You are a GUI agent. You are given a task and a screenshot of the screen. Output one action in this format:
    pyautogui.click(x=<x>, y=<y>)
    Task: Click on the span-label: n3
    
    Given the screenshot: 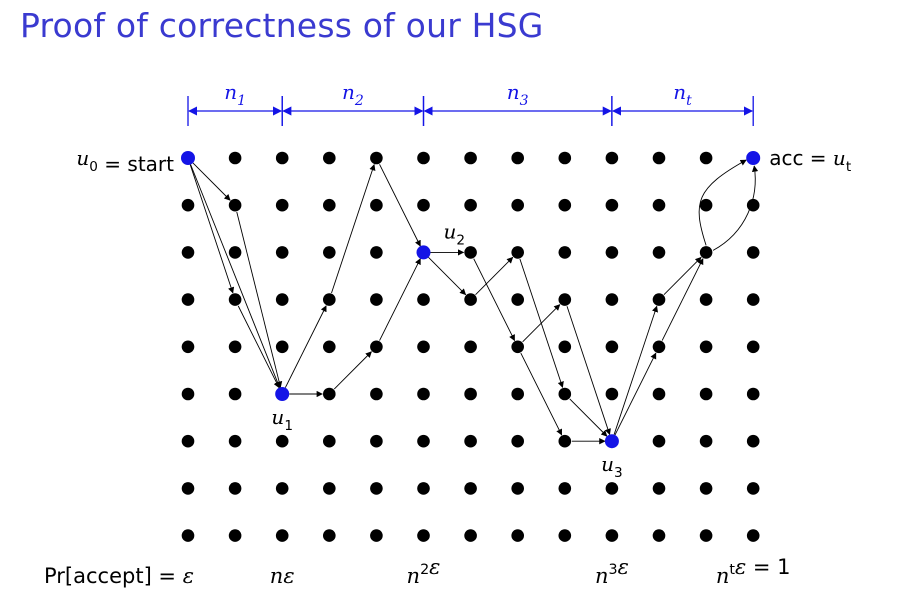 What is the action you would take?
    pyautogui.click(x=518, y=94)
    